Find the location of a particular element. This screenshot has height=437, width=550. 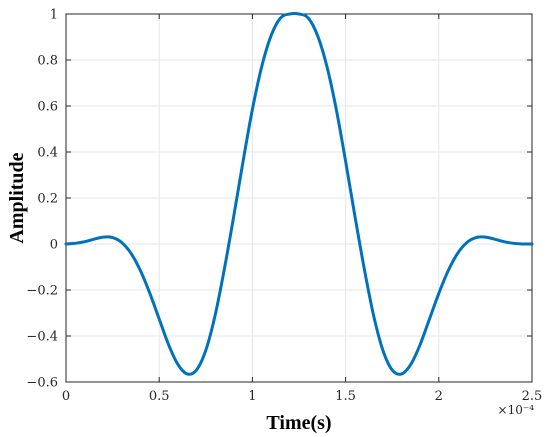

y-tick-label: 0.4 is located at coordinates (47, 153).